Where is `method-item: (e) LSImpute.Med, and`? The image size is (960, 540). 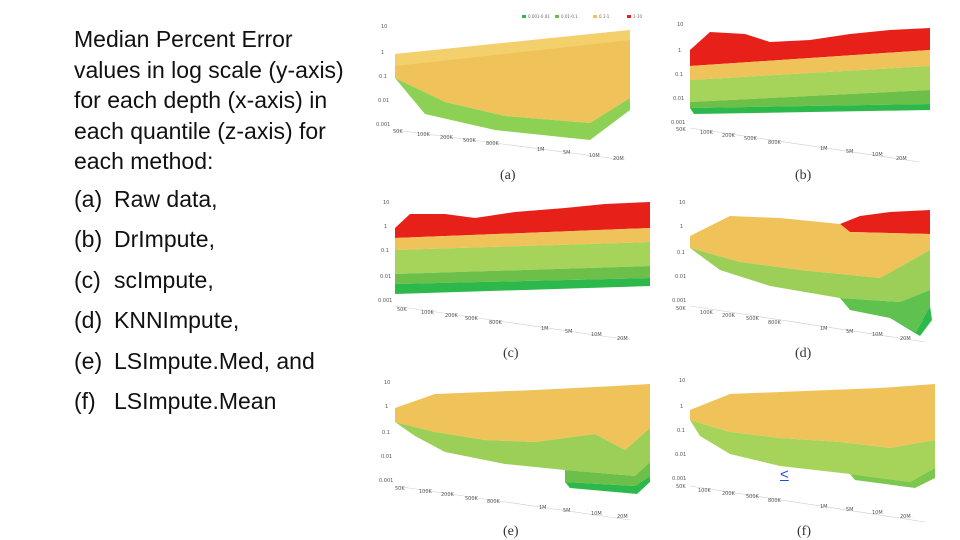
method-item: (e) LSImpute.Med, and is located at coordinates (224, 361).